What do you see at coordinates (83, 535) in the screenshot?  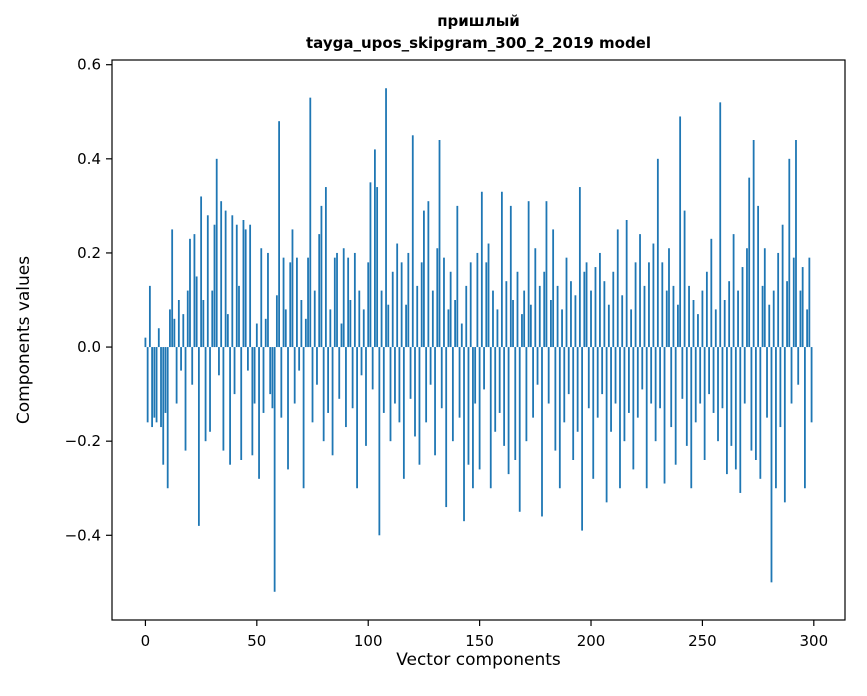 I see `y-tick-label: −0.4` at bounding box center [83, 535].